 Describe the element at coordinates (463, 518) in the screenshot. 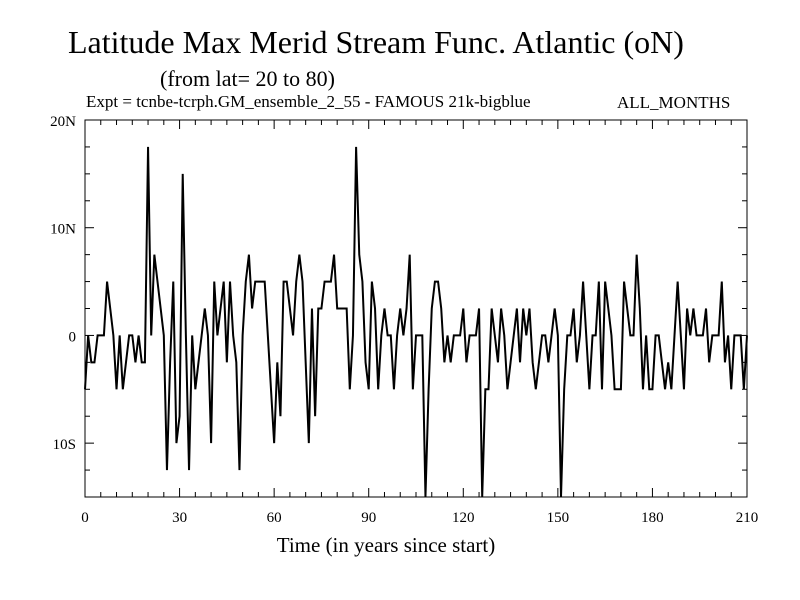

I see `x-tick-label: 120` at that location.